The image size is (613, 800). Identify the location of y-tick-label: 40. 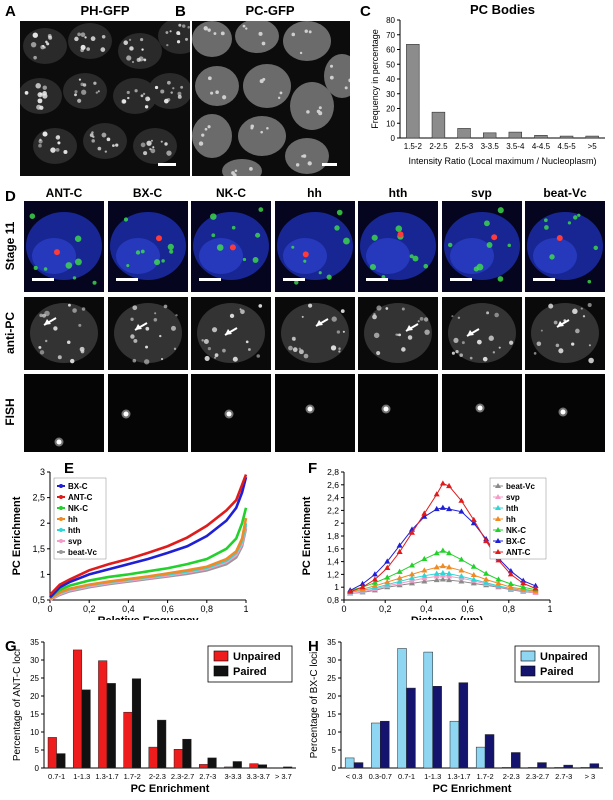
(390, 79).